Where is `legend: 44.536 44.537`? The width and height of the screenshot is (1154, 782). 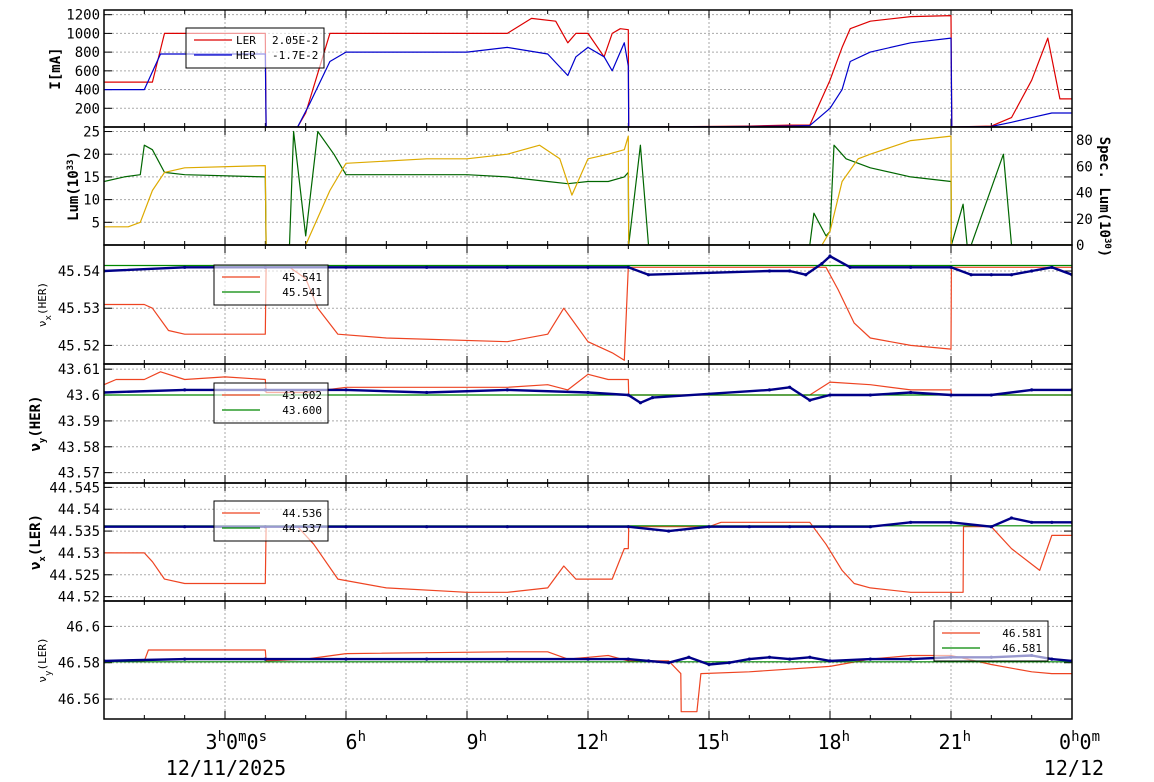 legend: 44.536 44.537 is located at coordinates (271, 521).